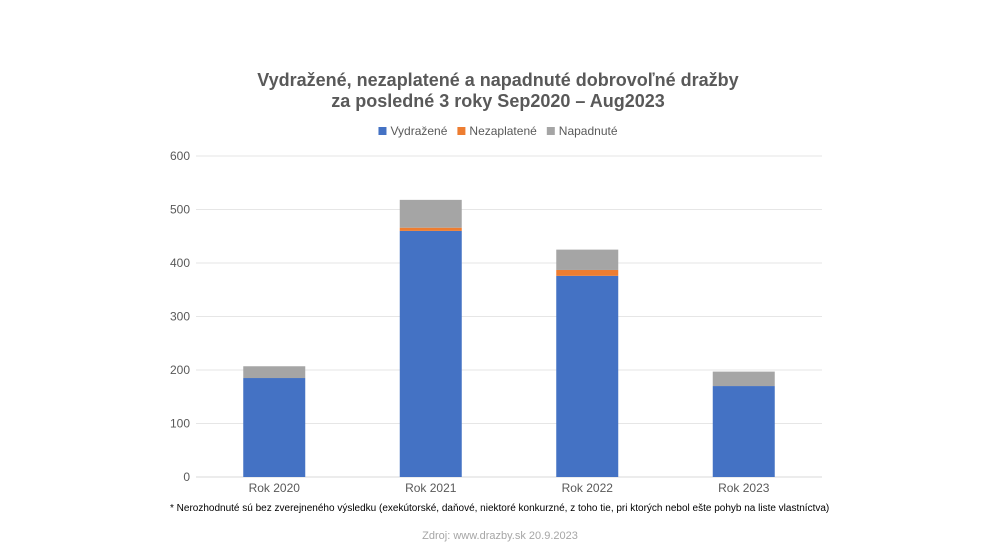 The width and height of the screenshot is (1000, 559). Describe the element at coordinates (509, 488) in the screenshot. I see `x-axis-categories: Rok 2020 Rok 2021 Rok 2022 Rok 2023` at that location.